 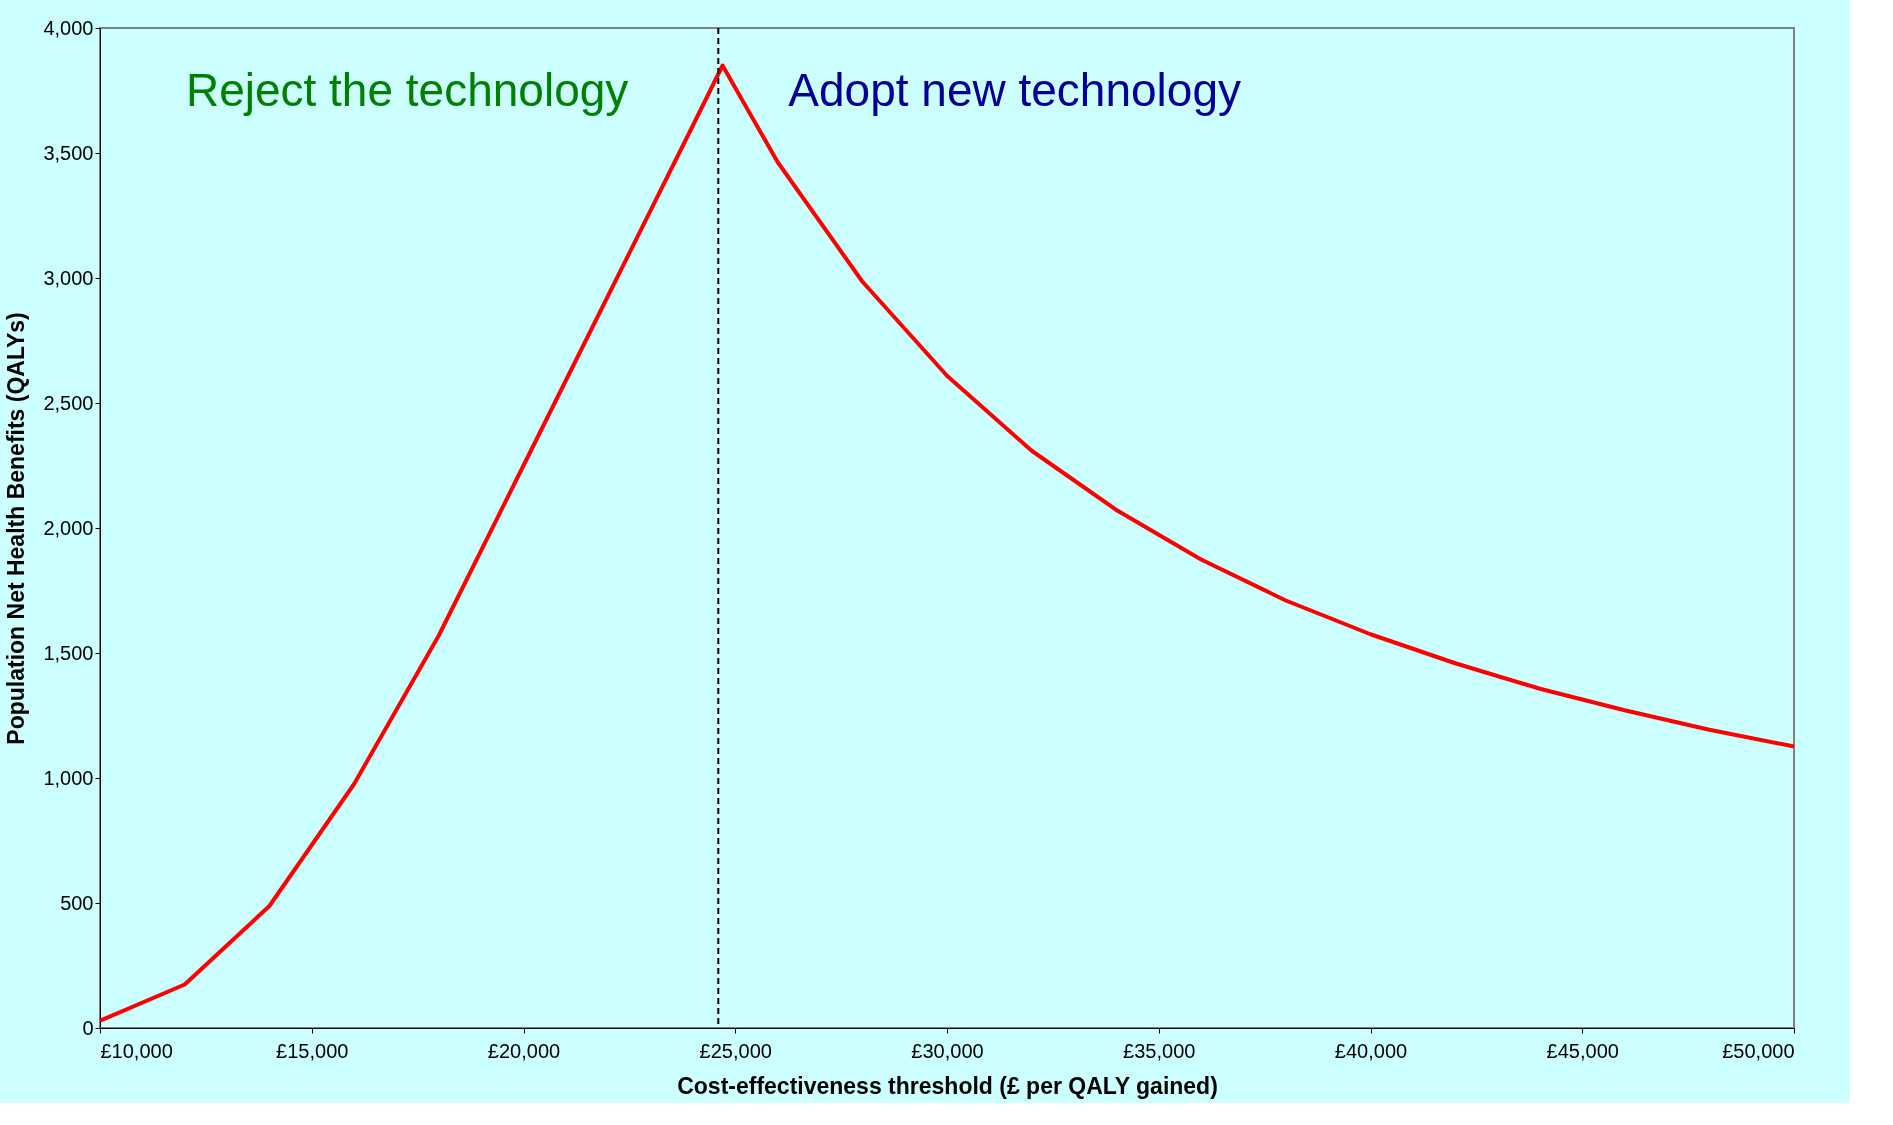 I want to click on y-axis-title: Population Net Health Benefits (QALYs), so click(x=16, y=528).